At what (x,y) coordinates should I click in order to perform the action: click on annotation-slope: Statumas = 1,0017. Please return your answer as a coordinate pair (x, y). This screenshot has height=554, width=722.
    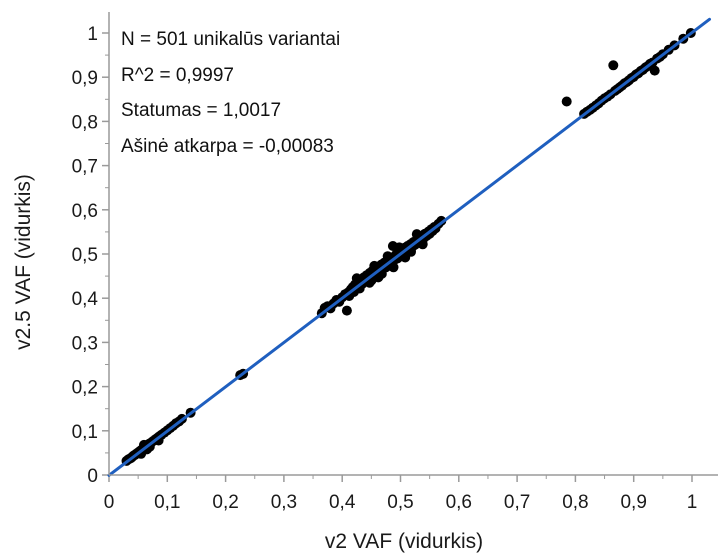
    Looking at the image, I should click on (201, 110).